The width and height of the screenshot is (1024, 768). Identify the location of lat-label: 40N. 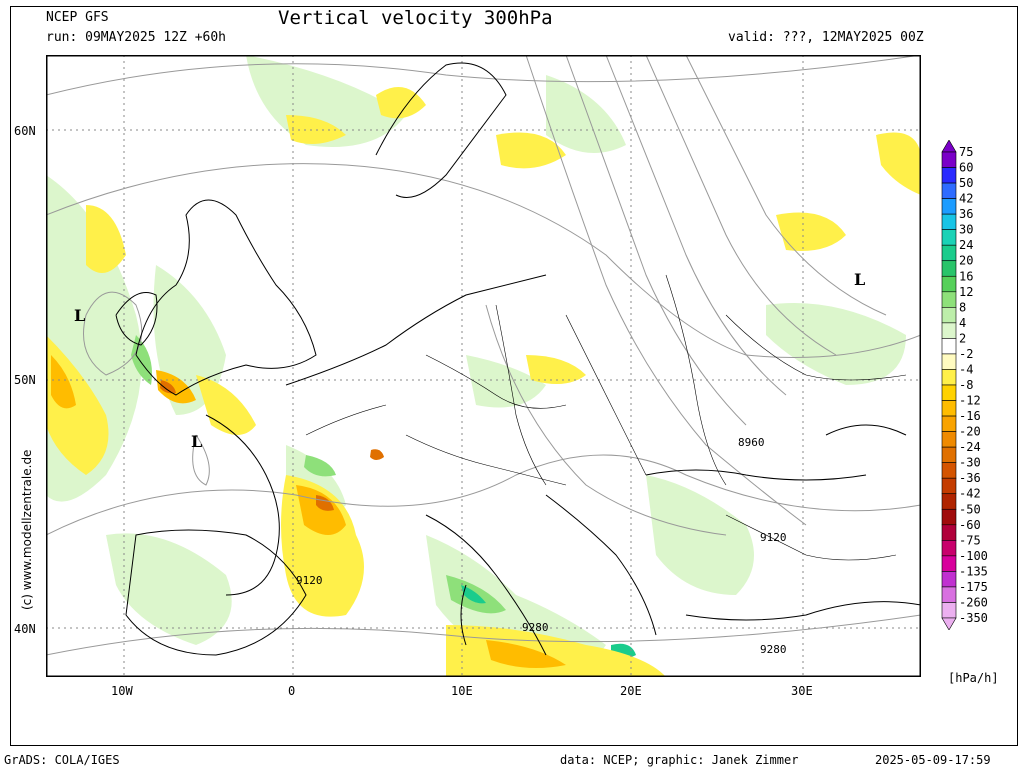
(25, 629).